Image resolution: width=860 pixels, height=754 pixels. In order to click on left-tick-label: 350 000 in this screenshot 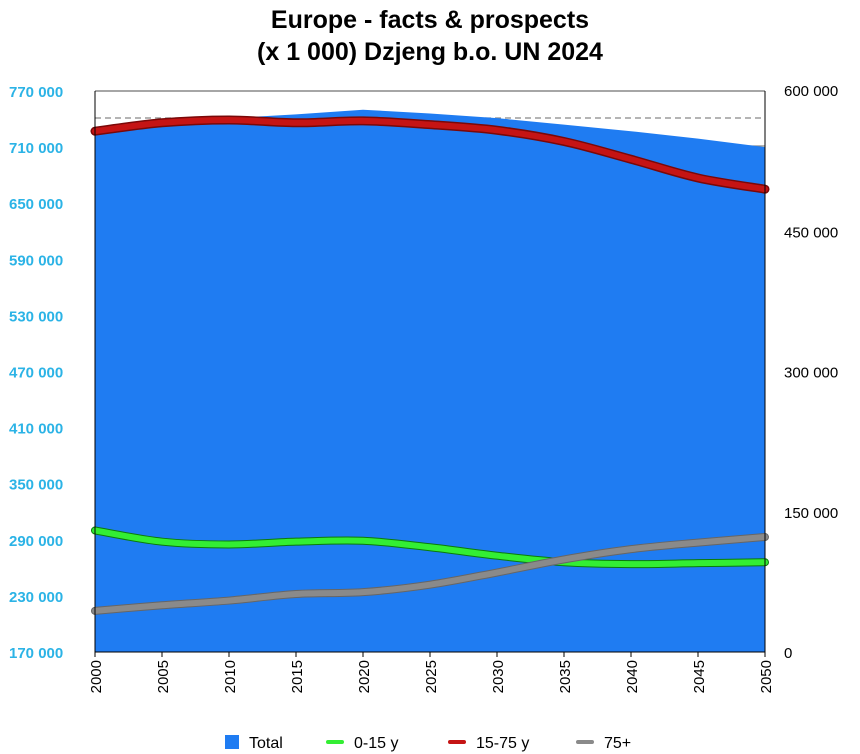, I will do `click(36, 485)`.